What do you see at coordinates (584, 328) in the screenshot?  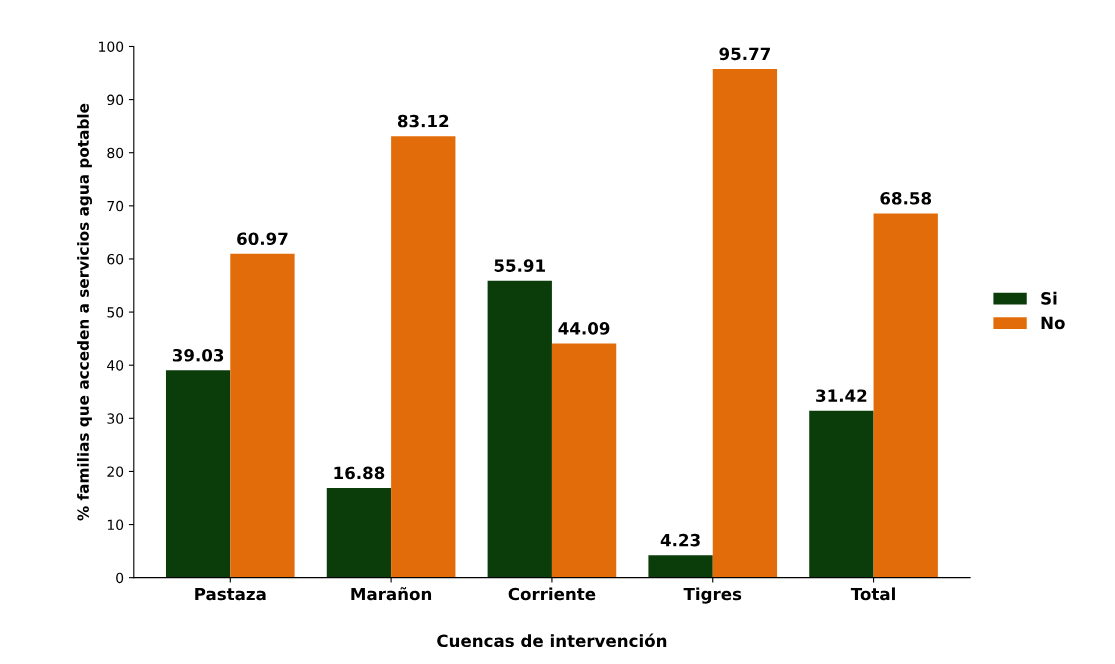 I see `data-label: 44.09` at bounding box center [584, 328].